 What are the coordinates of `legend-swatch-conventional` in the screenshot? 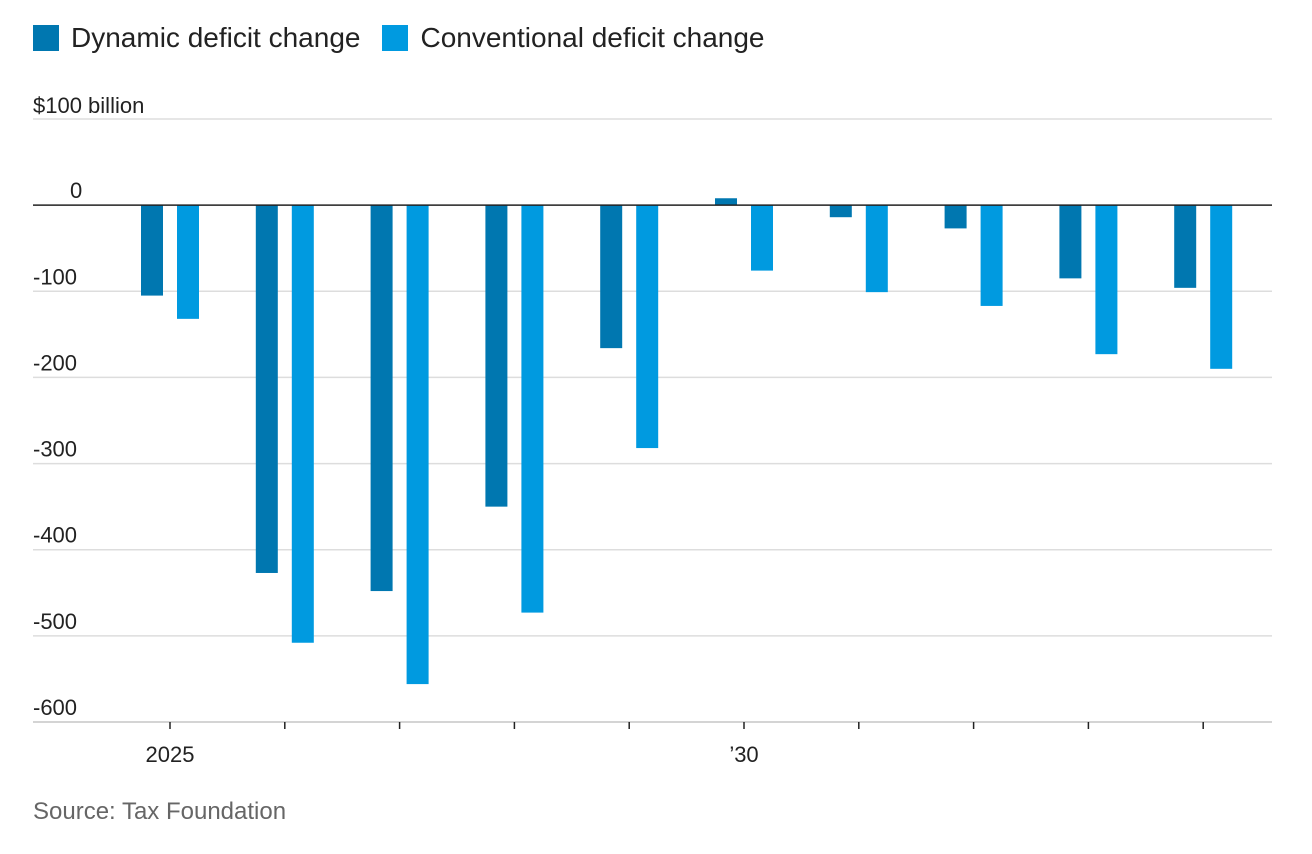 It's located at (395, 38).